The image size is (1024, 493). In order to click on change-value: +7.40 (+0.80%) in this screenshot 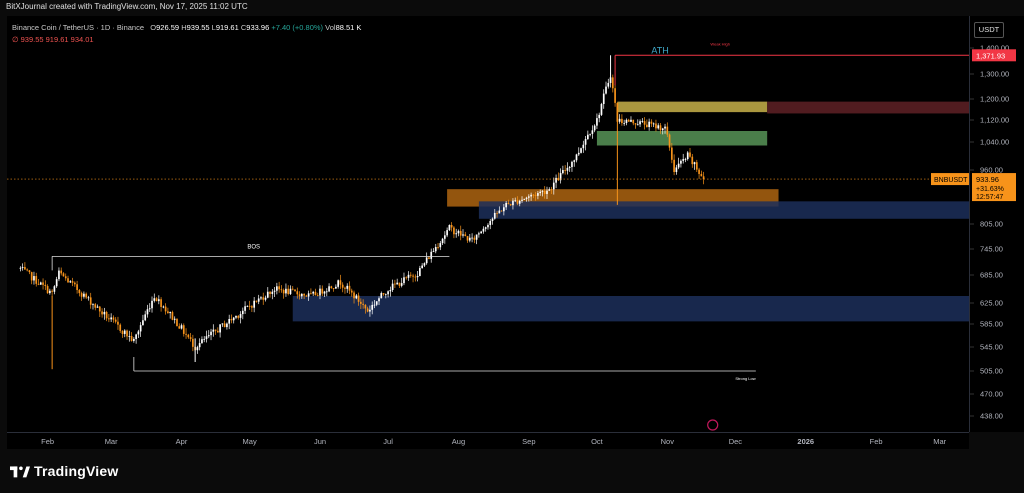, I will do `click(297, 27)`.